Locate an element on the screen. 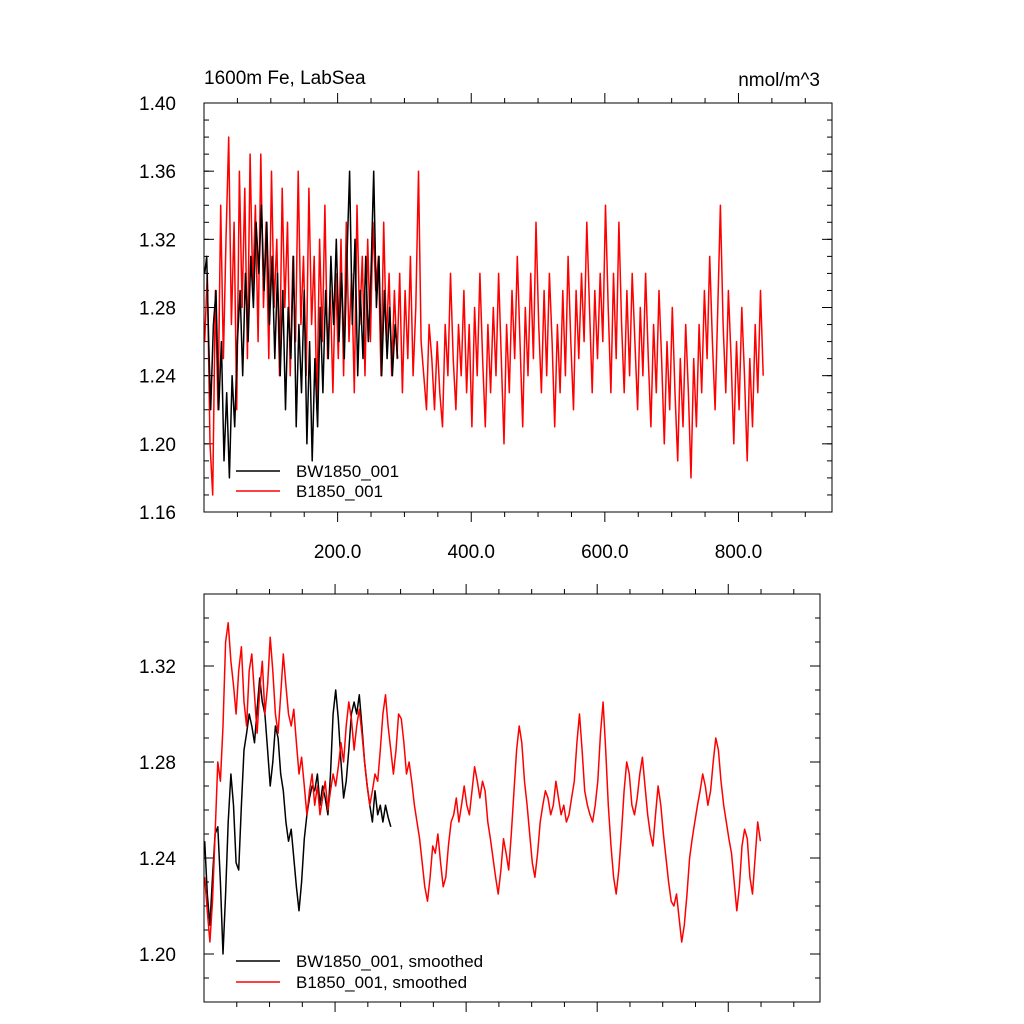  top-panel-title: 1600m Fe, LabSea is located at coordinates (285, 78).